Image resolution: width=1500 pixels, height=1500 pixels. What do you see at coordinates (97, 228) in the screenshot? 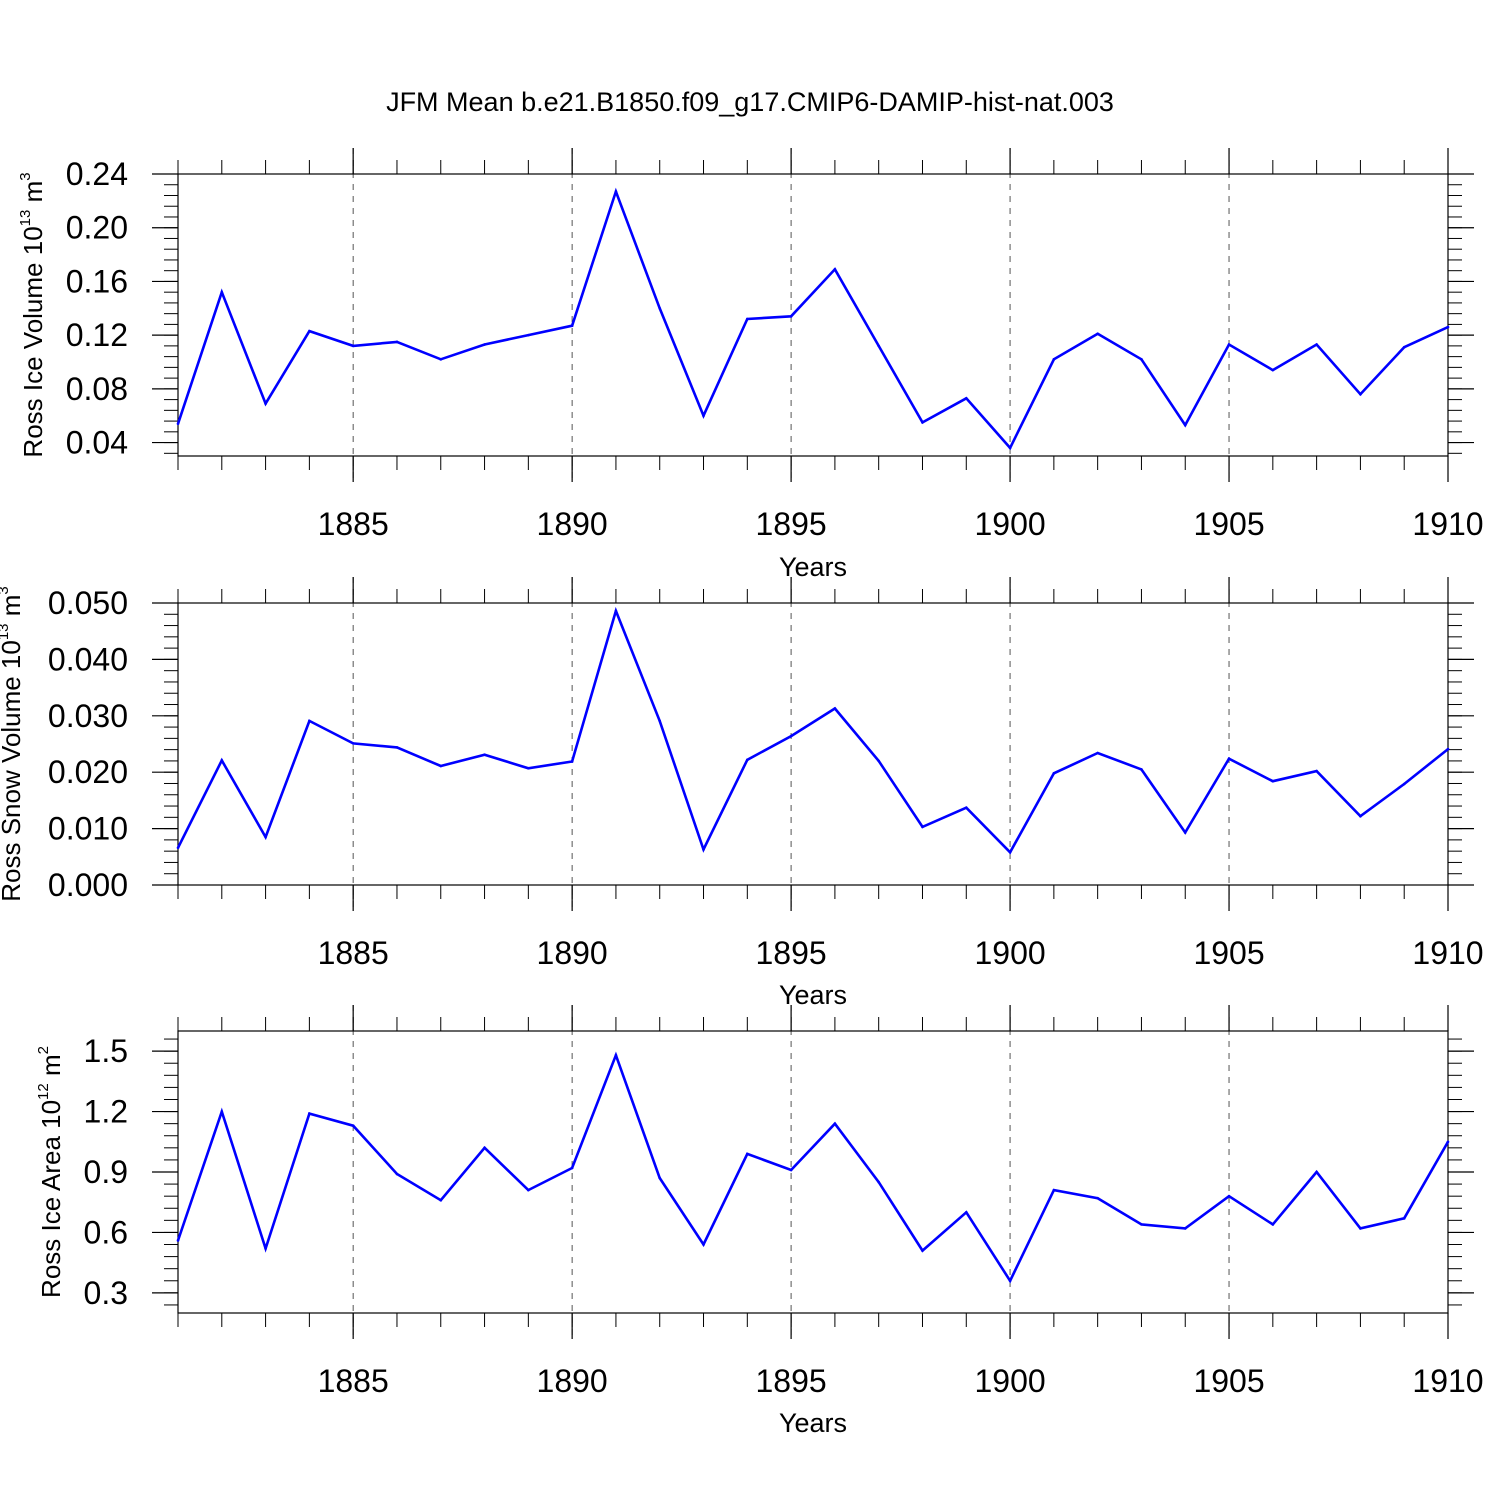
I see `ytick-label-ice-volume-4: 0.20` at bounding box center [97, 228].